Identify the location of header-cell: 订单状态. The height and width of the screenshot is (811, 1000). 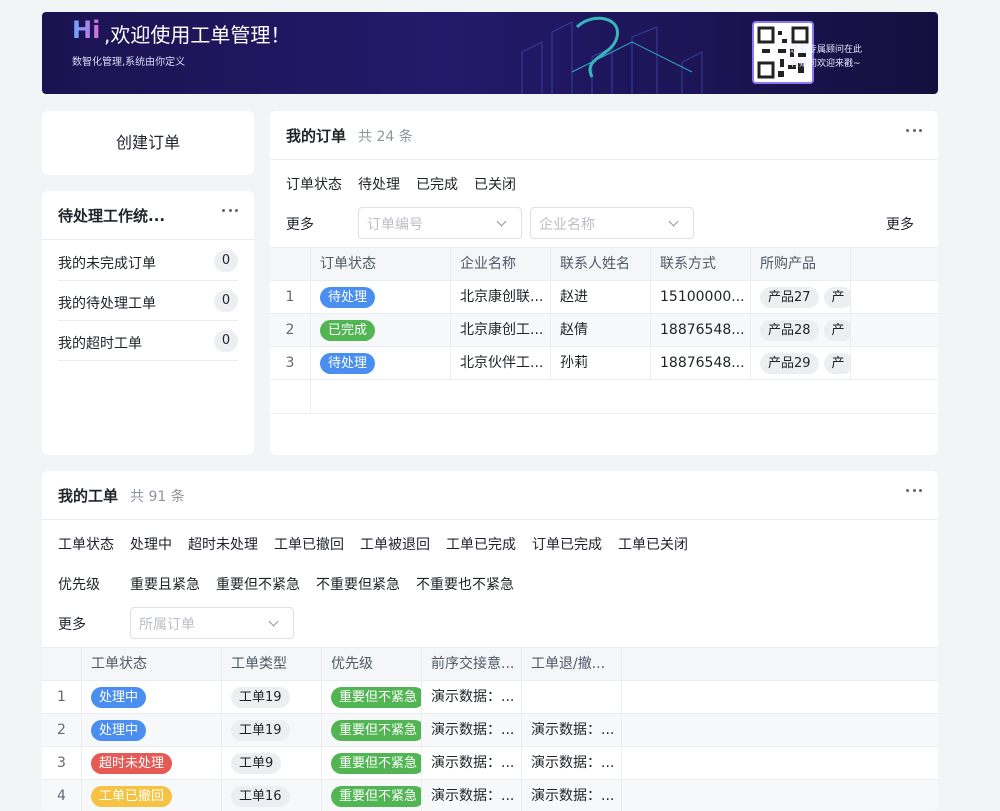
(381, 264).